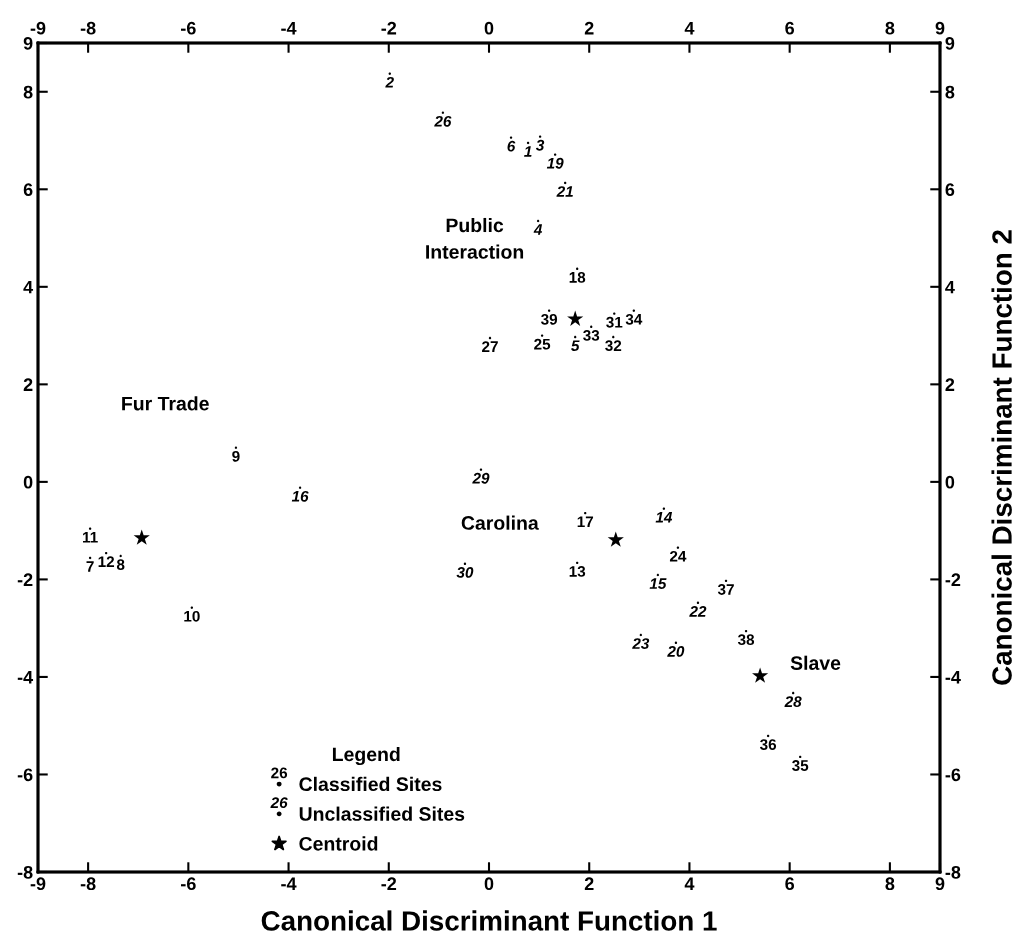 This screenshot has height=951, width=1018. What do you see at coordinates (88, 884) in the screenshot?
I see `x-tick-label: -8` at bounding box center [88, 884].